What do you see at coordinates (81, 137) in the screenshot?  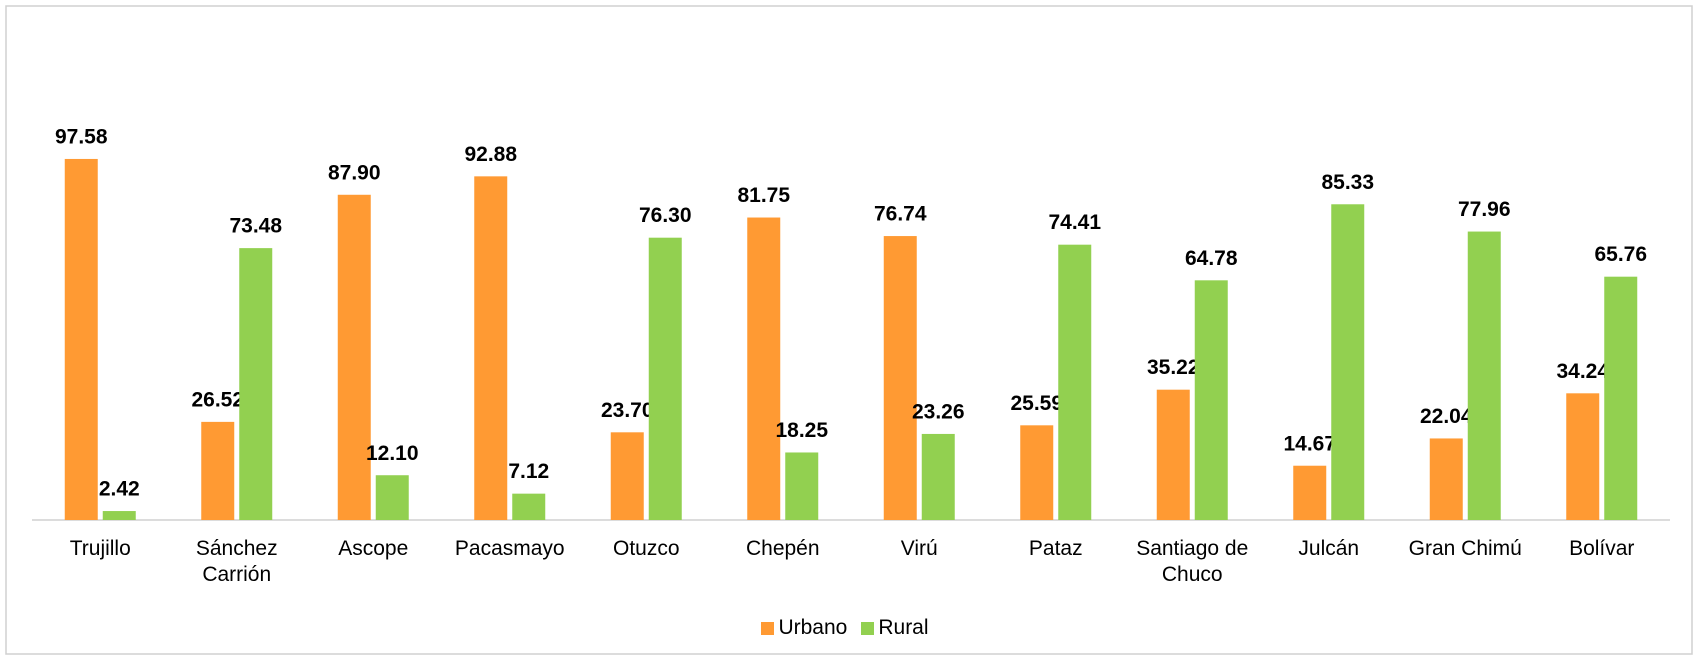 I see `value-label: 97.58` at bounding box center [81, 137].